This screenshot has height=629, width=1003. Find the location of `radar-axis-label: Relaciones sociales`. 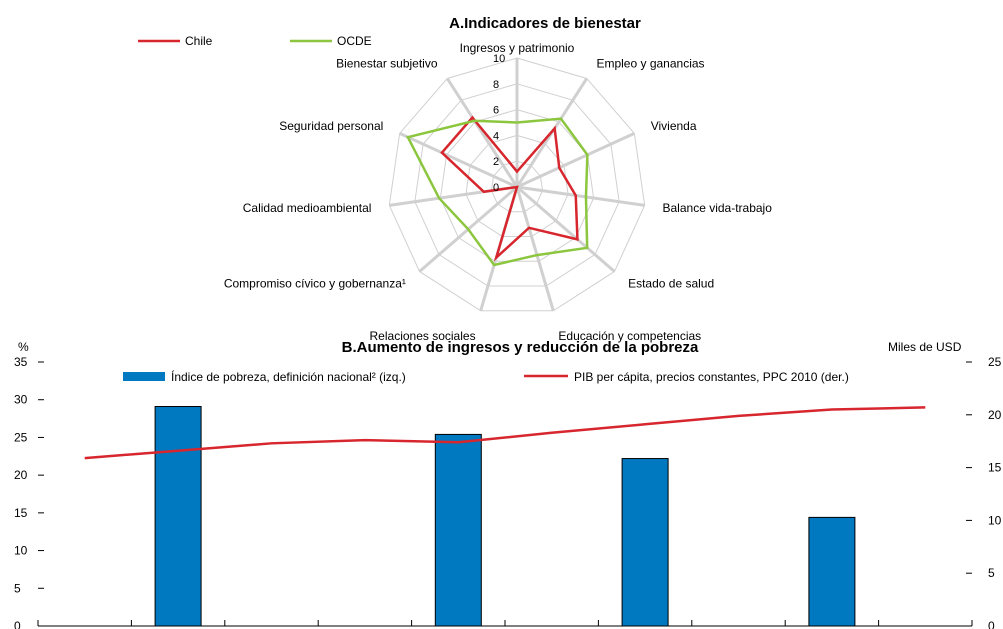

radar-axis-label: Relaciones sociales is located at coordinates (423, 336).